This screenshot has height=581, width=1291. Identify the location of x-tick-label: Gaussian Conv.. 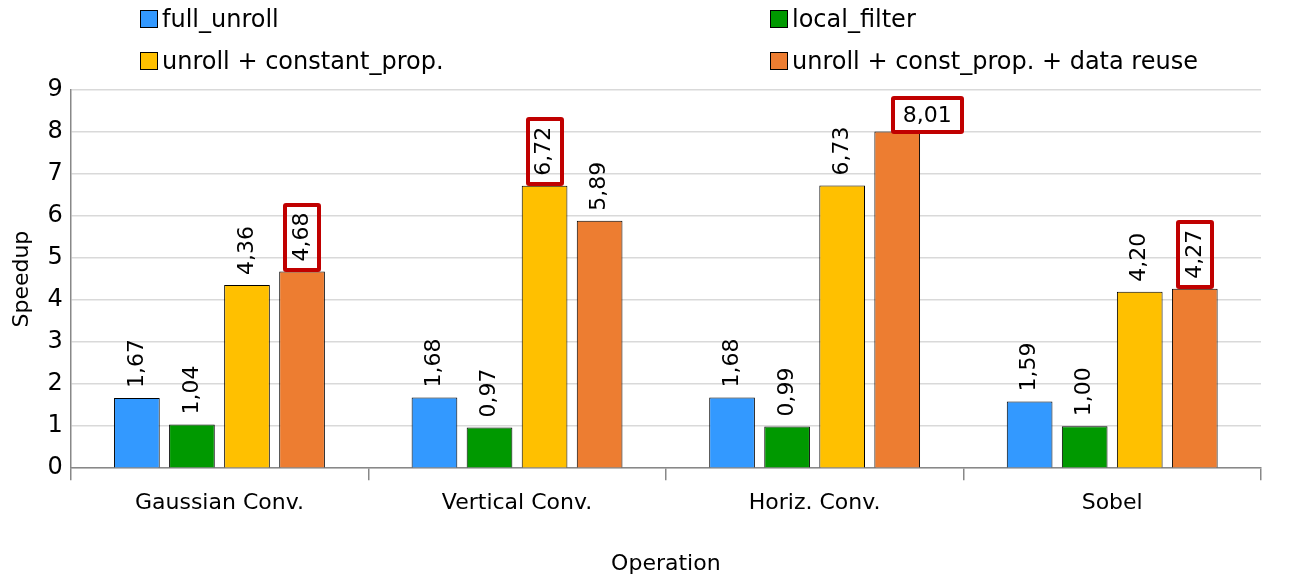
(219, 502).